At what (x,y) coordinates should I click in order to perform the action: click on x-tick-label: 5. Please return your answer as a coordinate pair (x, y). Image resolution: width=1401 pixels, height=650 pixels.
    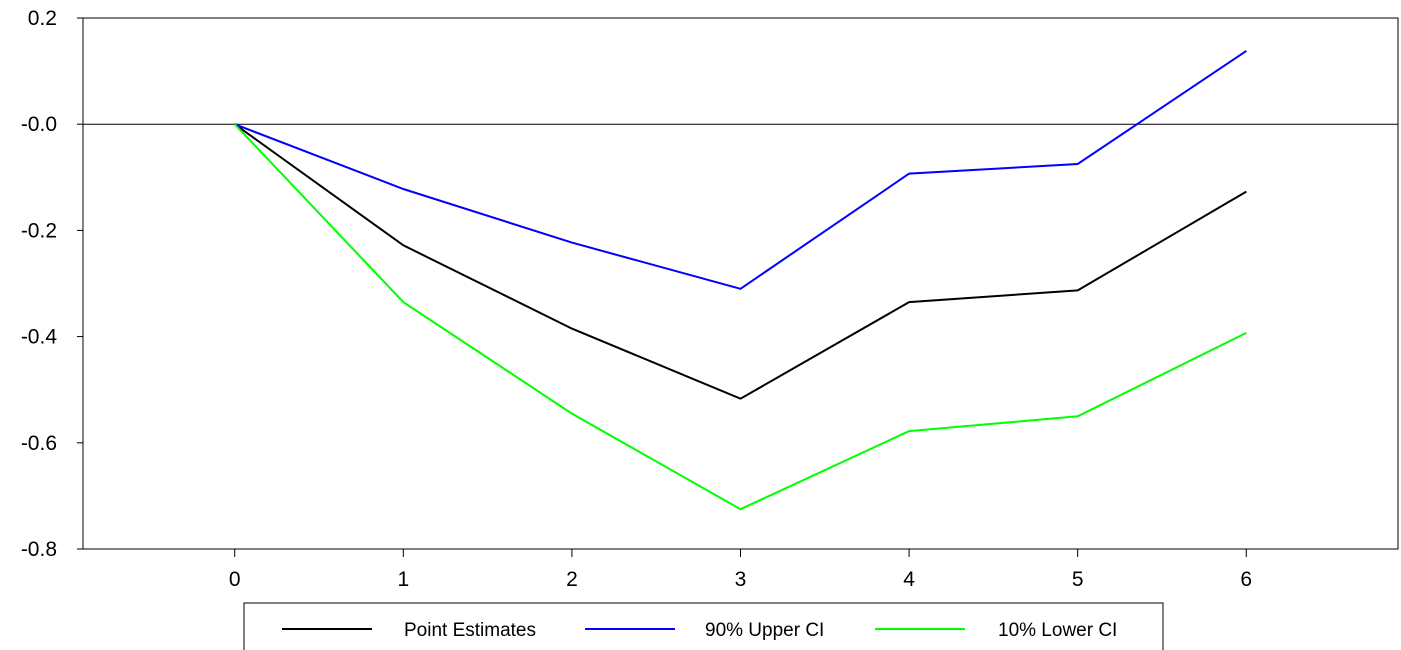
    Looking at the image, I should click on (1078, 579).